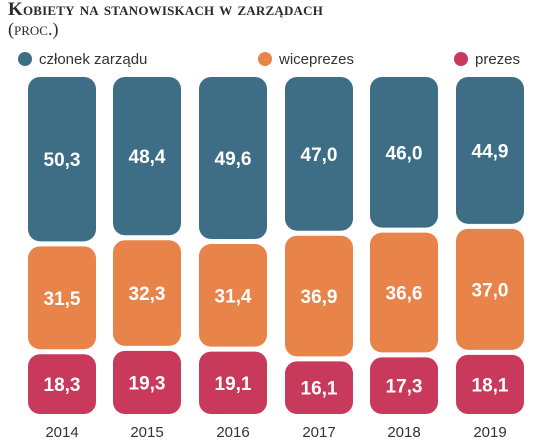  I want to click on value-label-2016-2: 19,1, so click(233, 384).